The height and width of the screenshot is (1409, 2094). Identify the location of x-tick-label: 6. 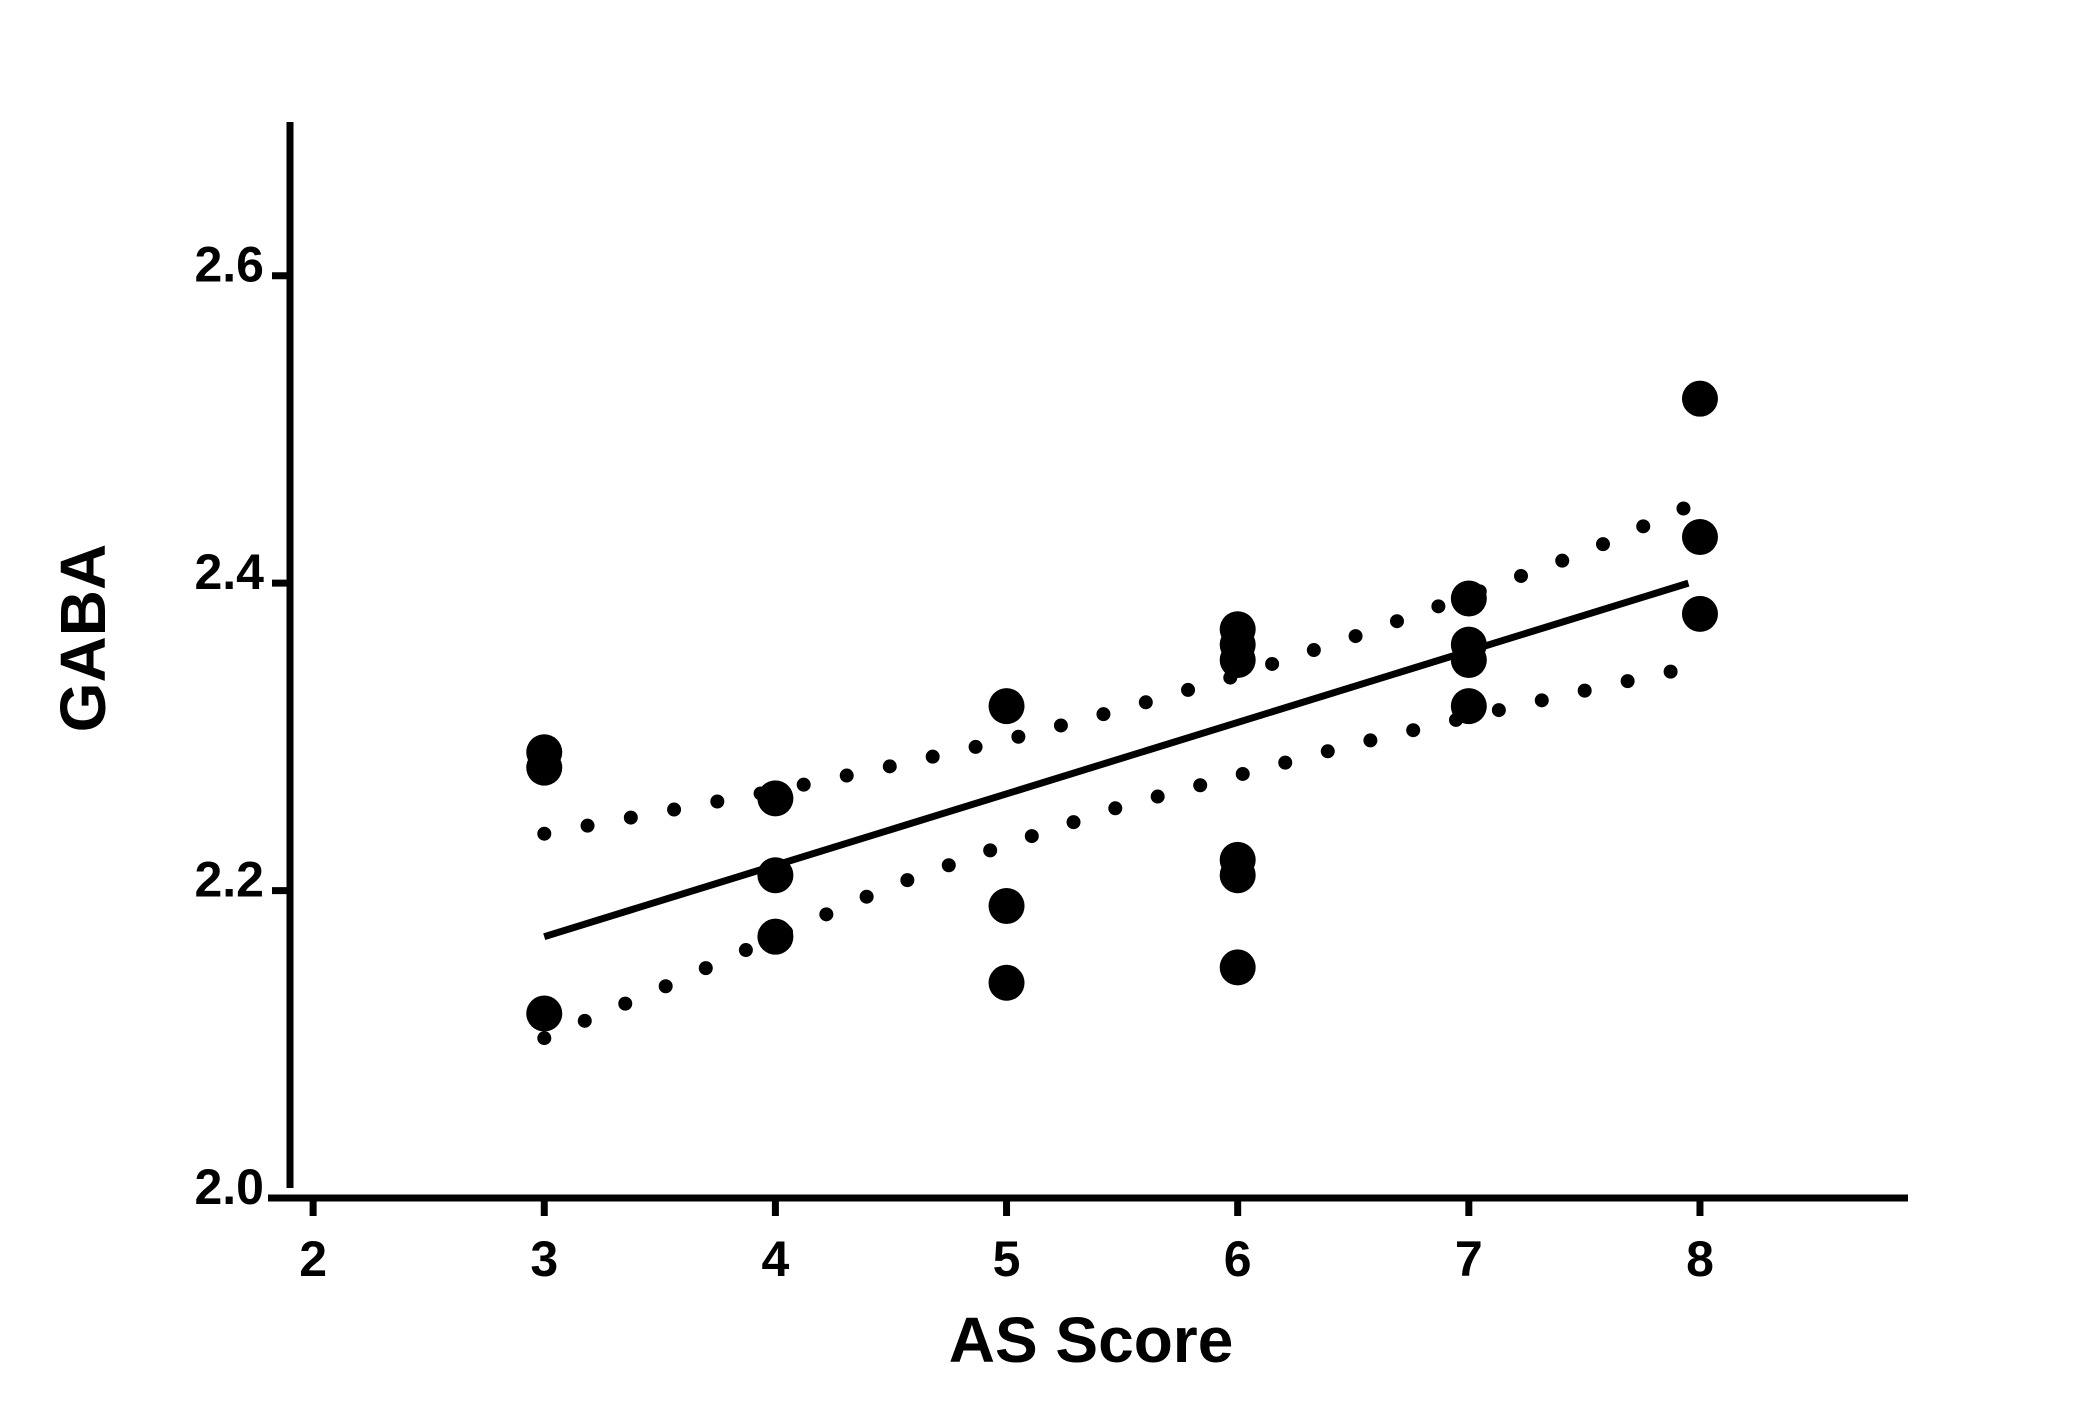
(1238, 1259).